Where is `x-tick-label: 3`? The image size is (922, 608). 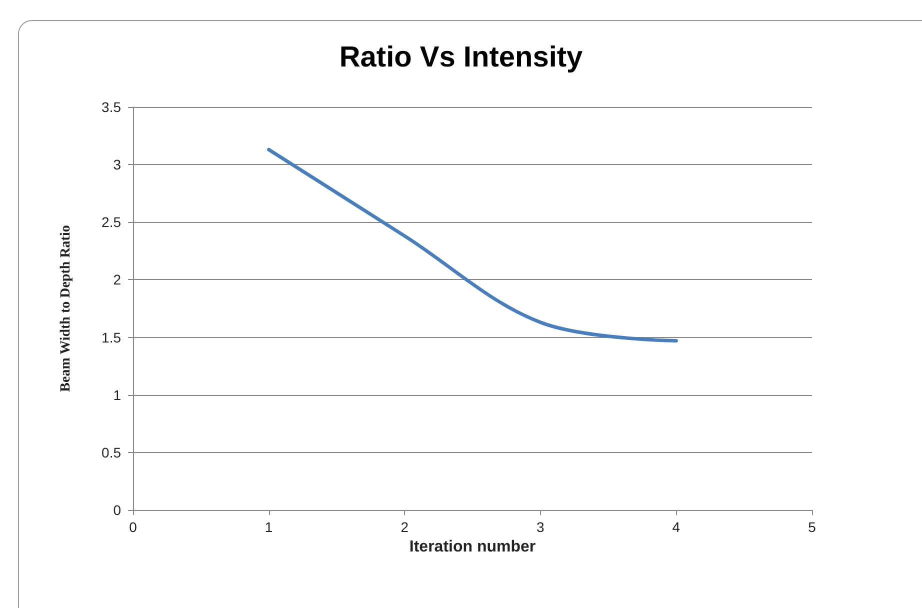
x-tick-label: 3 is located at coordinates (540, 527).